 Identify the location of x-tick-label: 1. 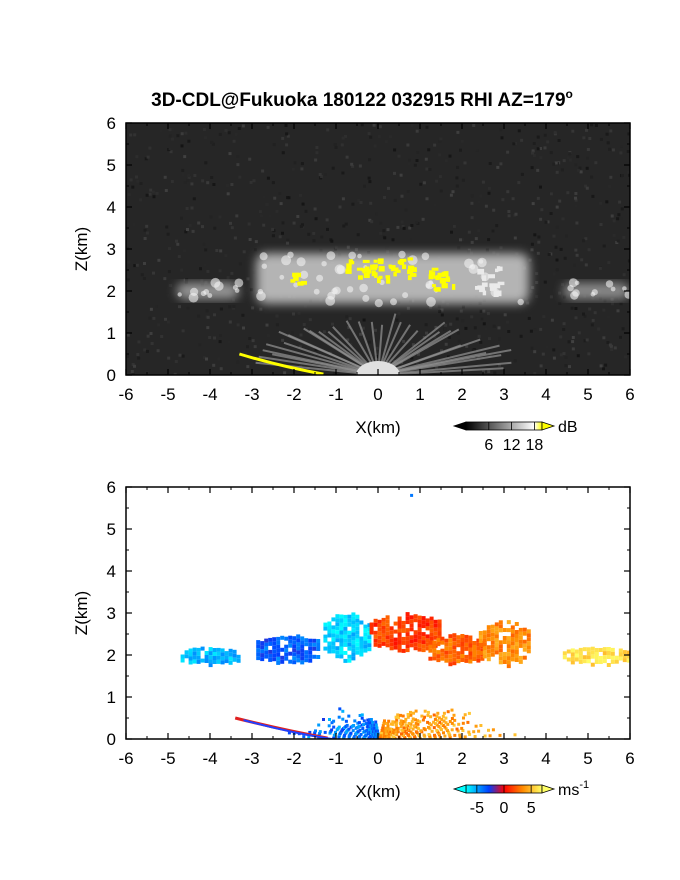
(419, 394).